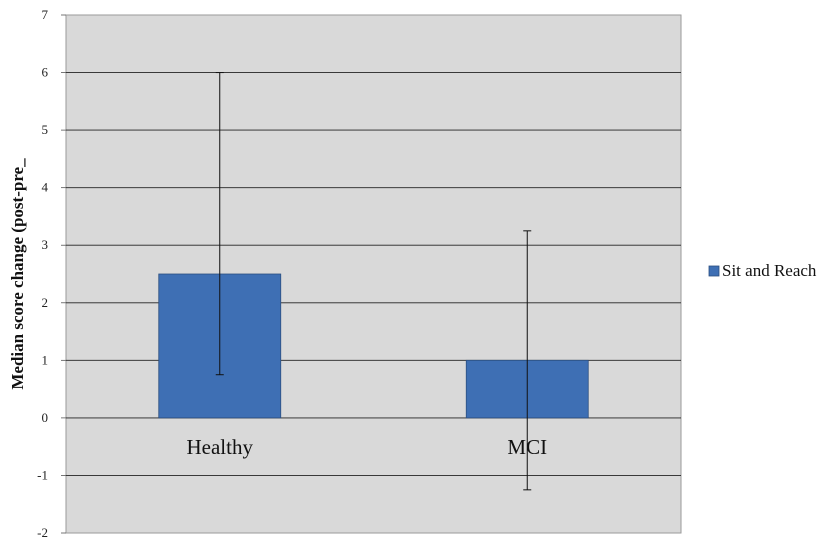  Describe the element at coordinates (45, 302) in the screenshot. I see `y-tick-label: 2` at that location.